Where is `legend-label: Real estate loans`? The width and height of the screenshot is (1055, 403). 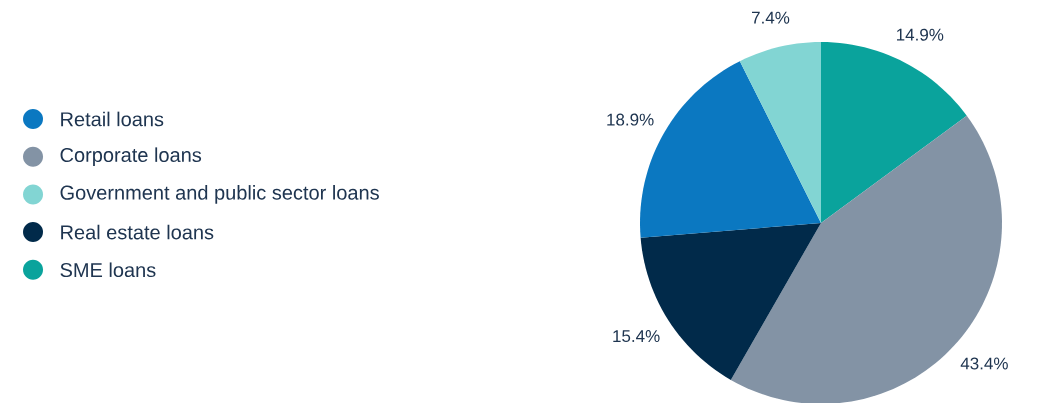 legend-label: Real estate loans is located at coordinates (137, 232).